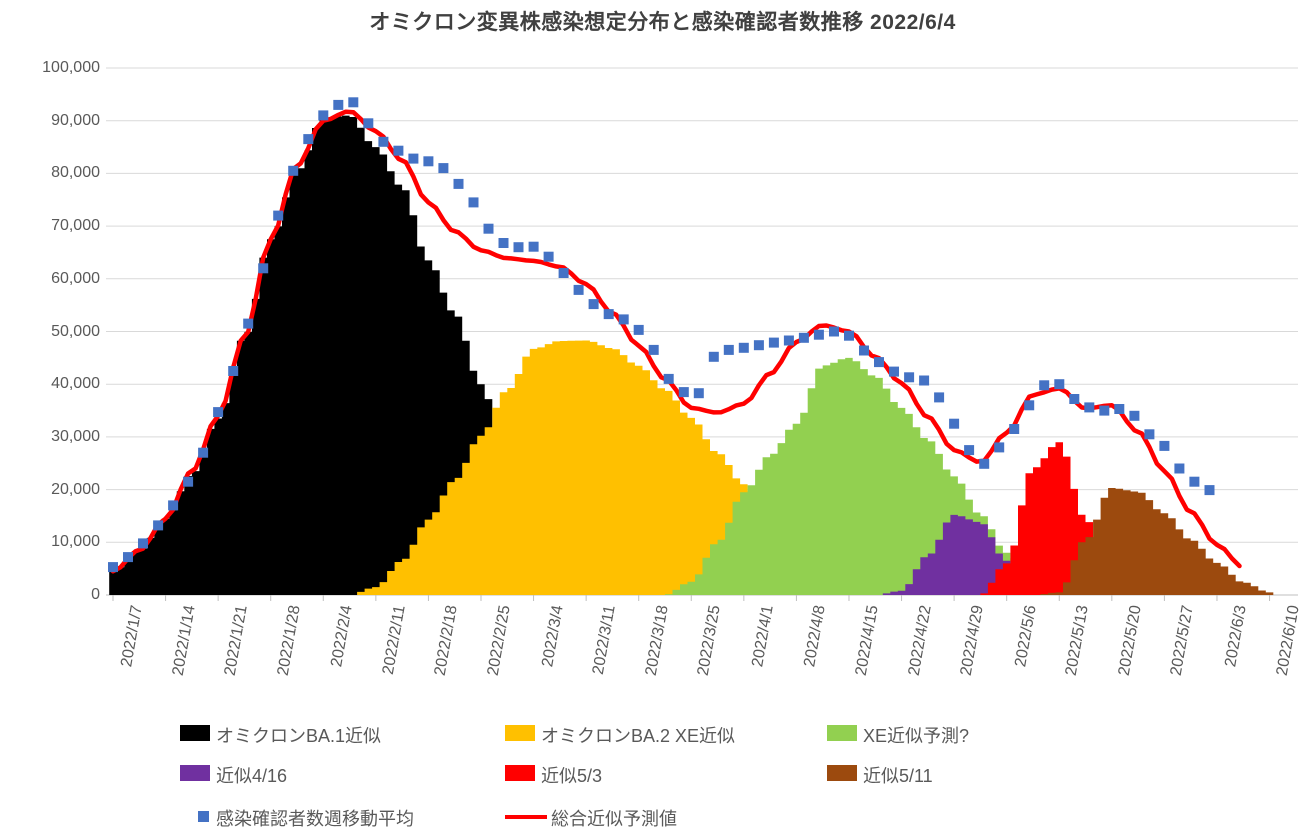 This screenshot has width=1312, height=840. I want to click on y-axis-tick-label: 30,000, so click(75, 436).